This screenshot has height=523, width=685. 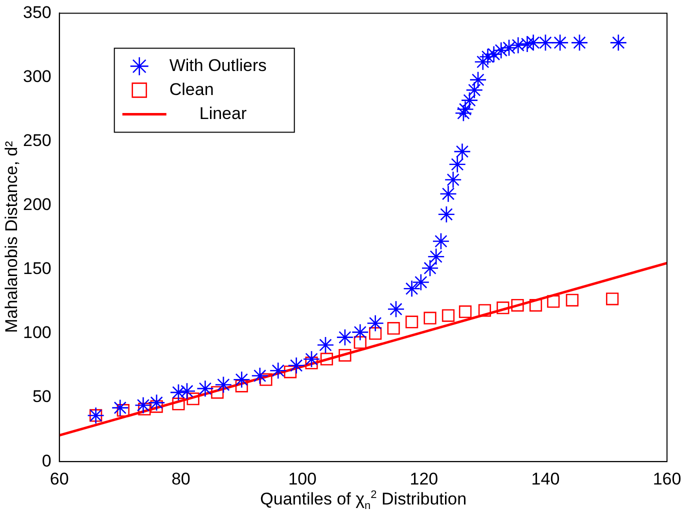 What do you see at coordinates (37, 332) in the screenshot?
I see `y-tick-label: 100` at bounding box center [37, 332].